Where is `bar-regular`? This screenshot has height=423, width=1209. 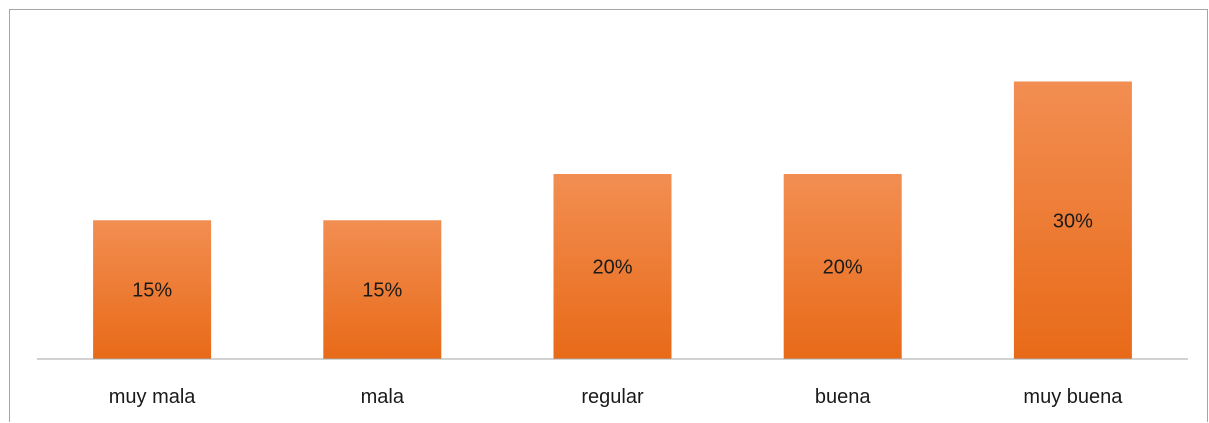 bar-regular is located at coordinates (612, 266).